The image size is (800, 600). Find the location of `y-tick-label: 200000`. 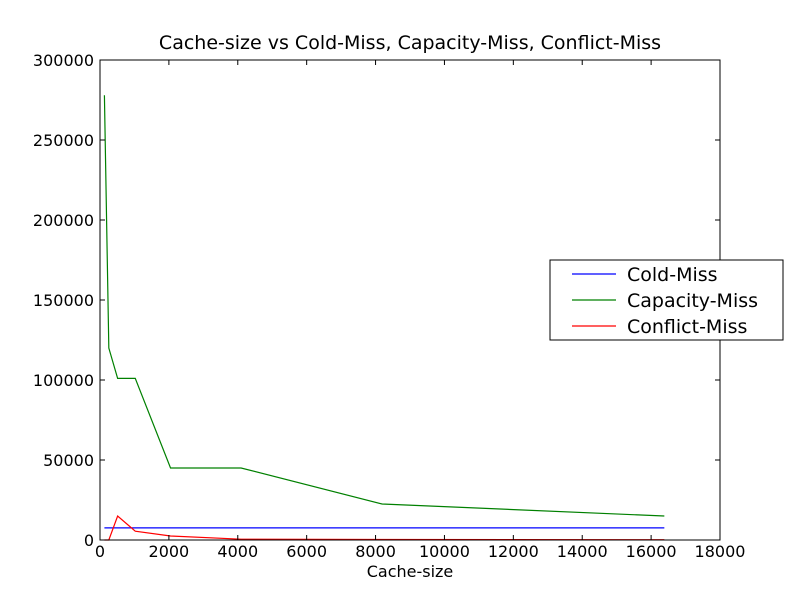

y-tick-label: 200000 is located at coordinates (63, 220).